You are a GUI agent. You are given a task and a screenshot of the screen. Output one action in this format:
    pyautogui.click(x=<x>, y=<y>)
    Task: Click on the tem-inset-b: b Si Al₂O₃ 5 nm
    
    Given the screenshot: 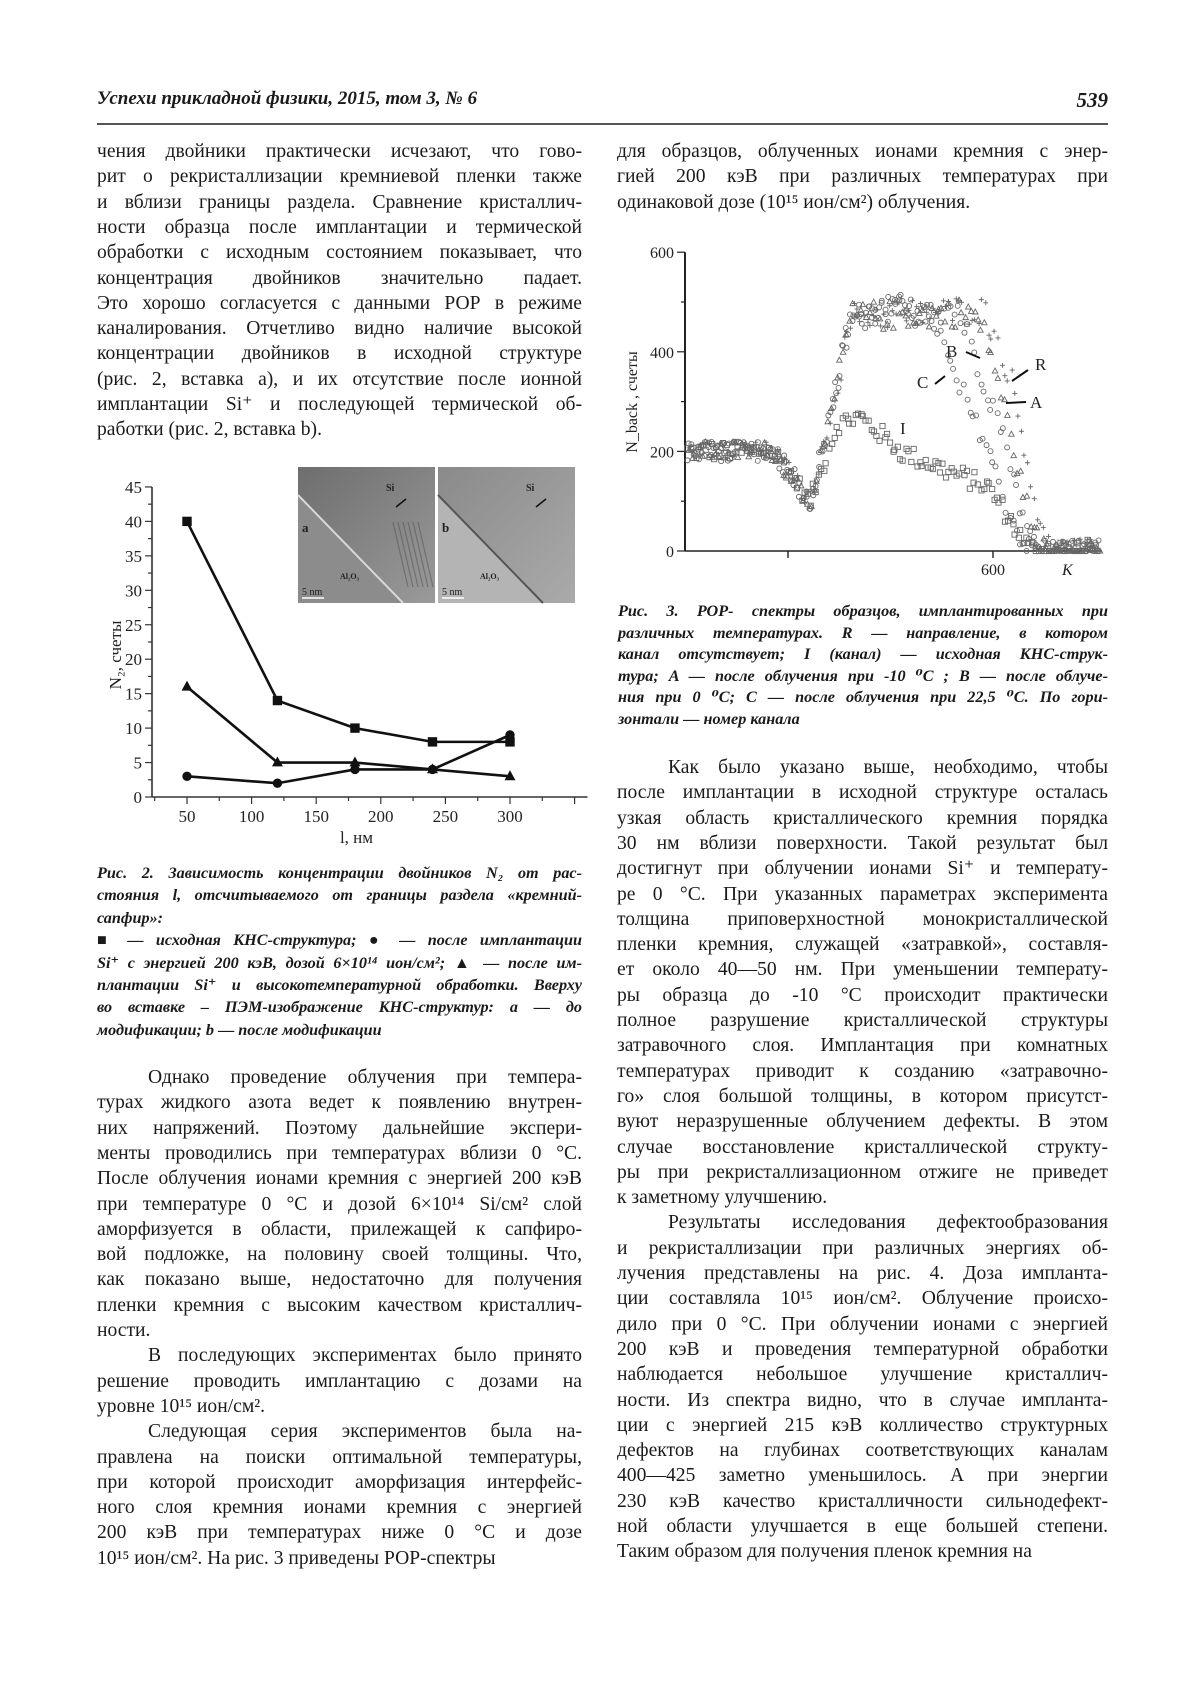 What is the action you would take?
    pyautogui.click(x=506, y=535)
    